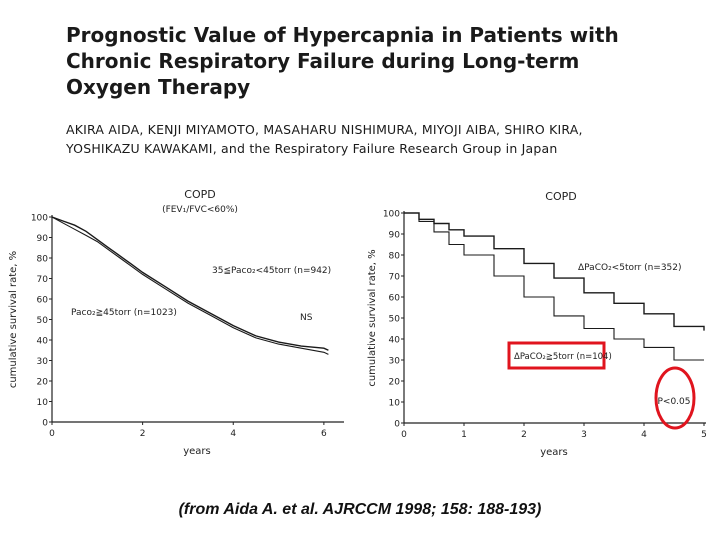 The height and width of the screenshot is (540, 720). Describe the element at coordinates (200, 210) in the screenshot. I see `chart-subtitle: (FEV₁/FVC<60%)` at that location.